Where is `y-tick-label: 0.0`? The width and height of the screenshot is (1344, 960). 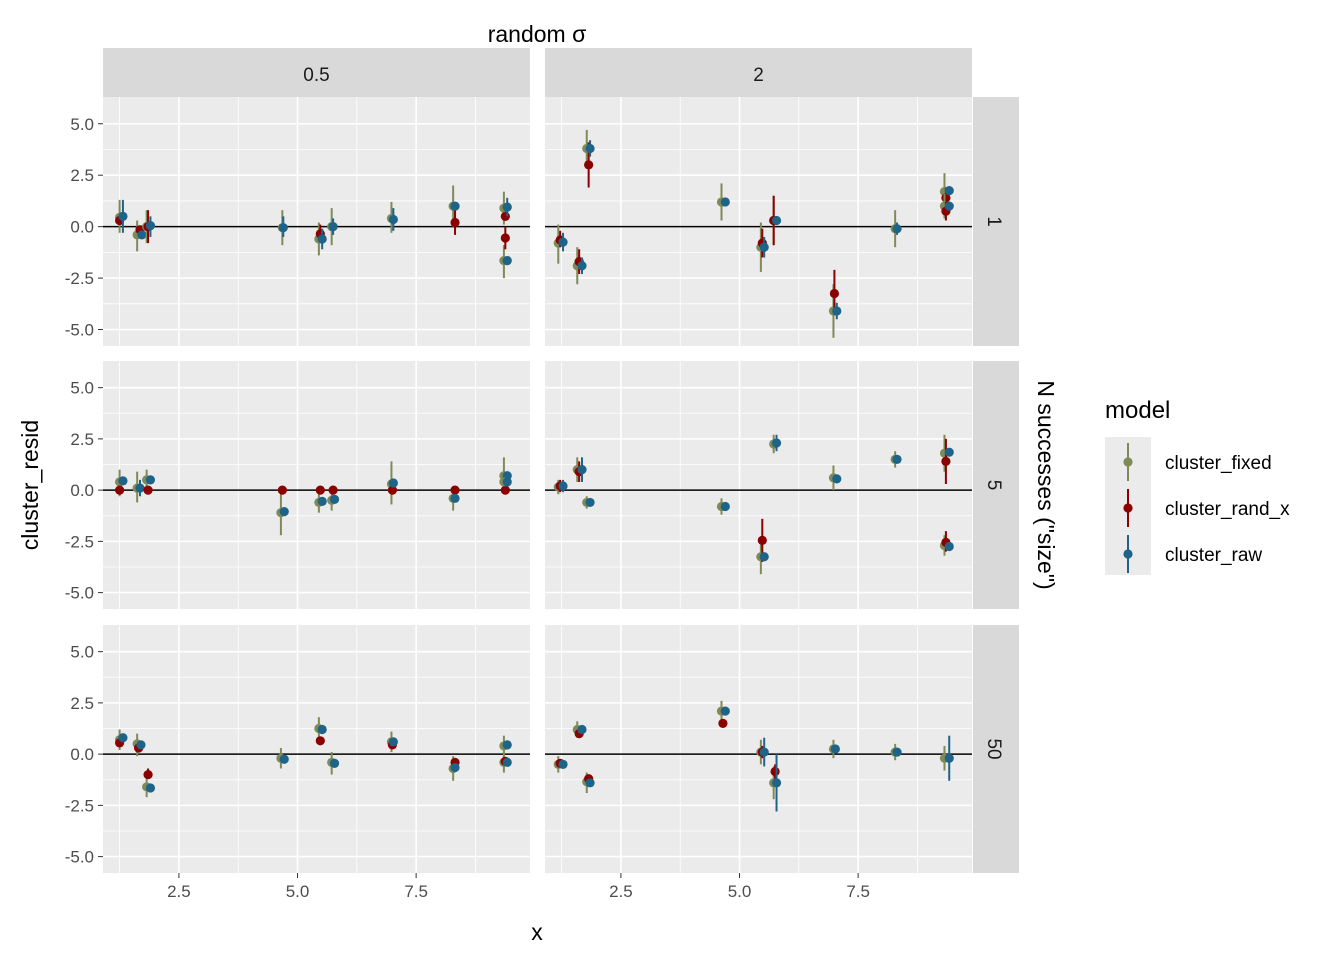 y-tick-label: 0.0 is located at coordinates (82, 227).